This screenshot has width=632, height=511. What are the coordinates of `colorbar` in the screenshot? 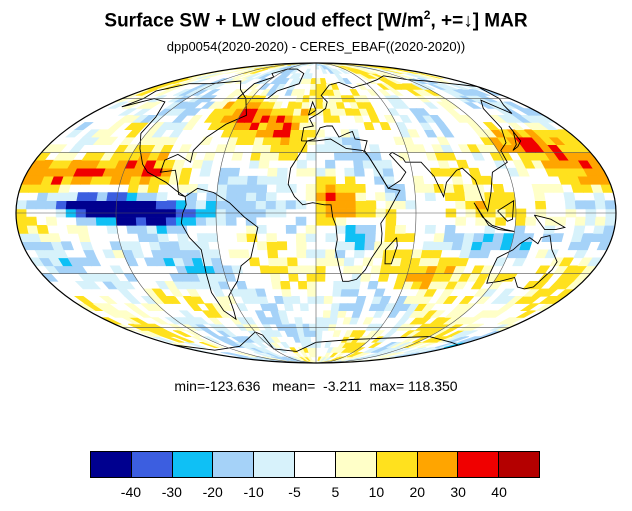 It's located at (315, 464).